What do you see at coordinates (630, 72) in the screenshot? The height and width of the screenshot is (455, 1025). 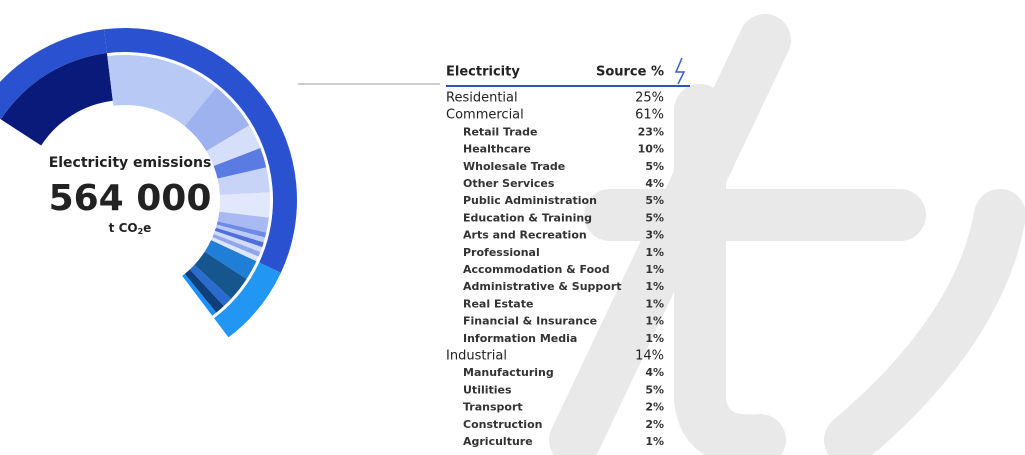 I see `table-header: Source %` at bounding box center [630, 72].